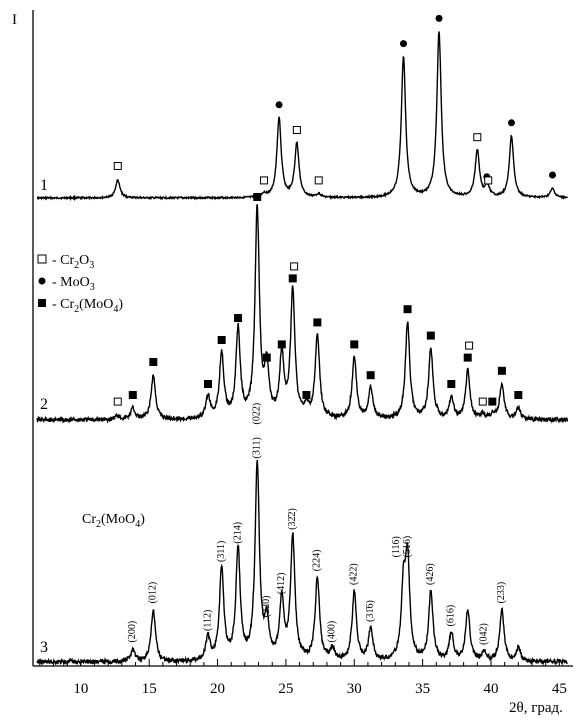 The width and height of the screenshot is (580, 721). What do you see at coordinates (354, 689) in the screenshot?
I see `x-tick-label: 30` at bounding box center [354, 689].